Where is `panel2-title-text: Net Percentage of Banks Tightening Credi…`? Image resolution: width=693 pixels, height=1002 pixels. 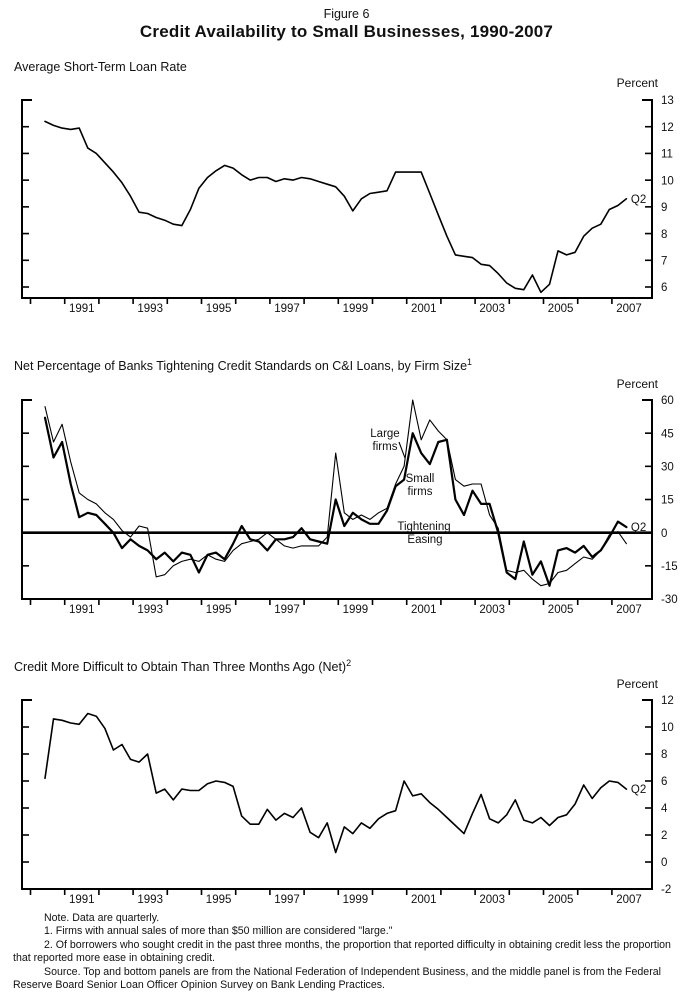
panel2-title-text: Net Percentage of Banks Tightening Credi… is located at coordinates (241, 366).